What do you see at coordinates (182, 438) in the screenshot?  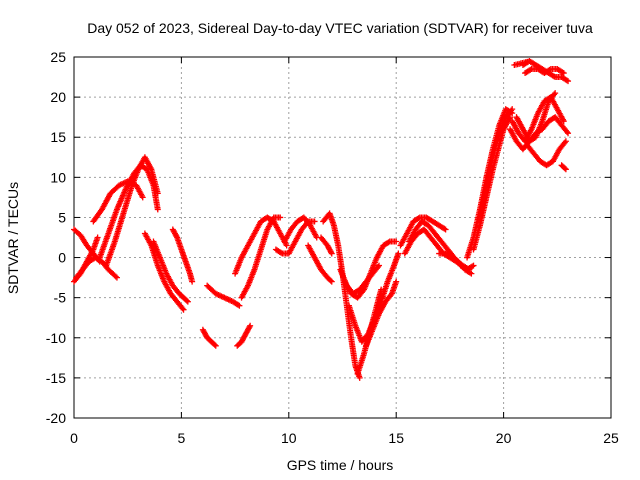 I see `x-tick-label: 5` at bounding box center [182, 438].